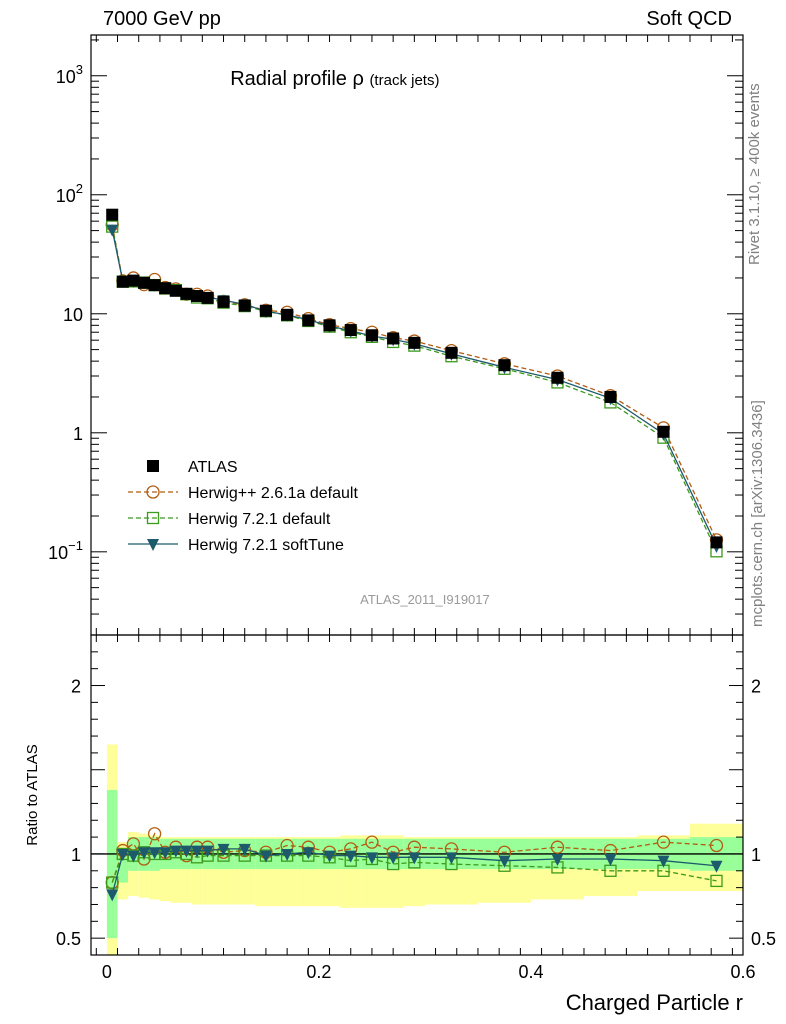  Describe the element at coordinates (69, 74) in the screenshot. I see `y-tick-label: 10³` at that location.